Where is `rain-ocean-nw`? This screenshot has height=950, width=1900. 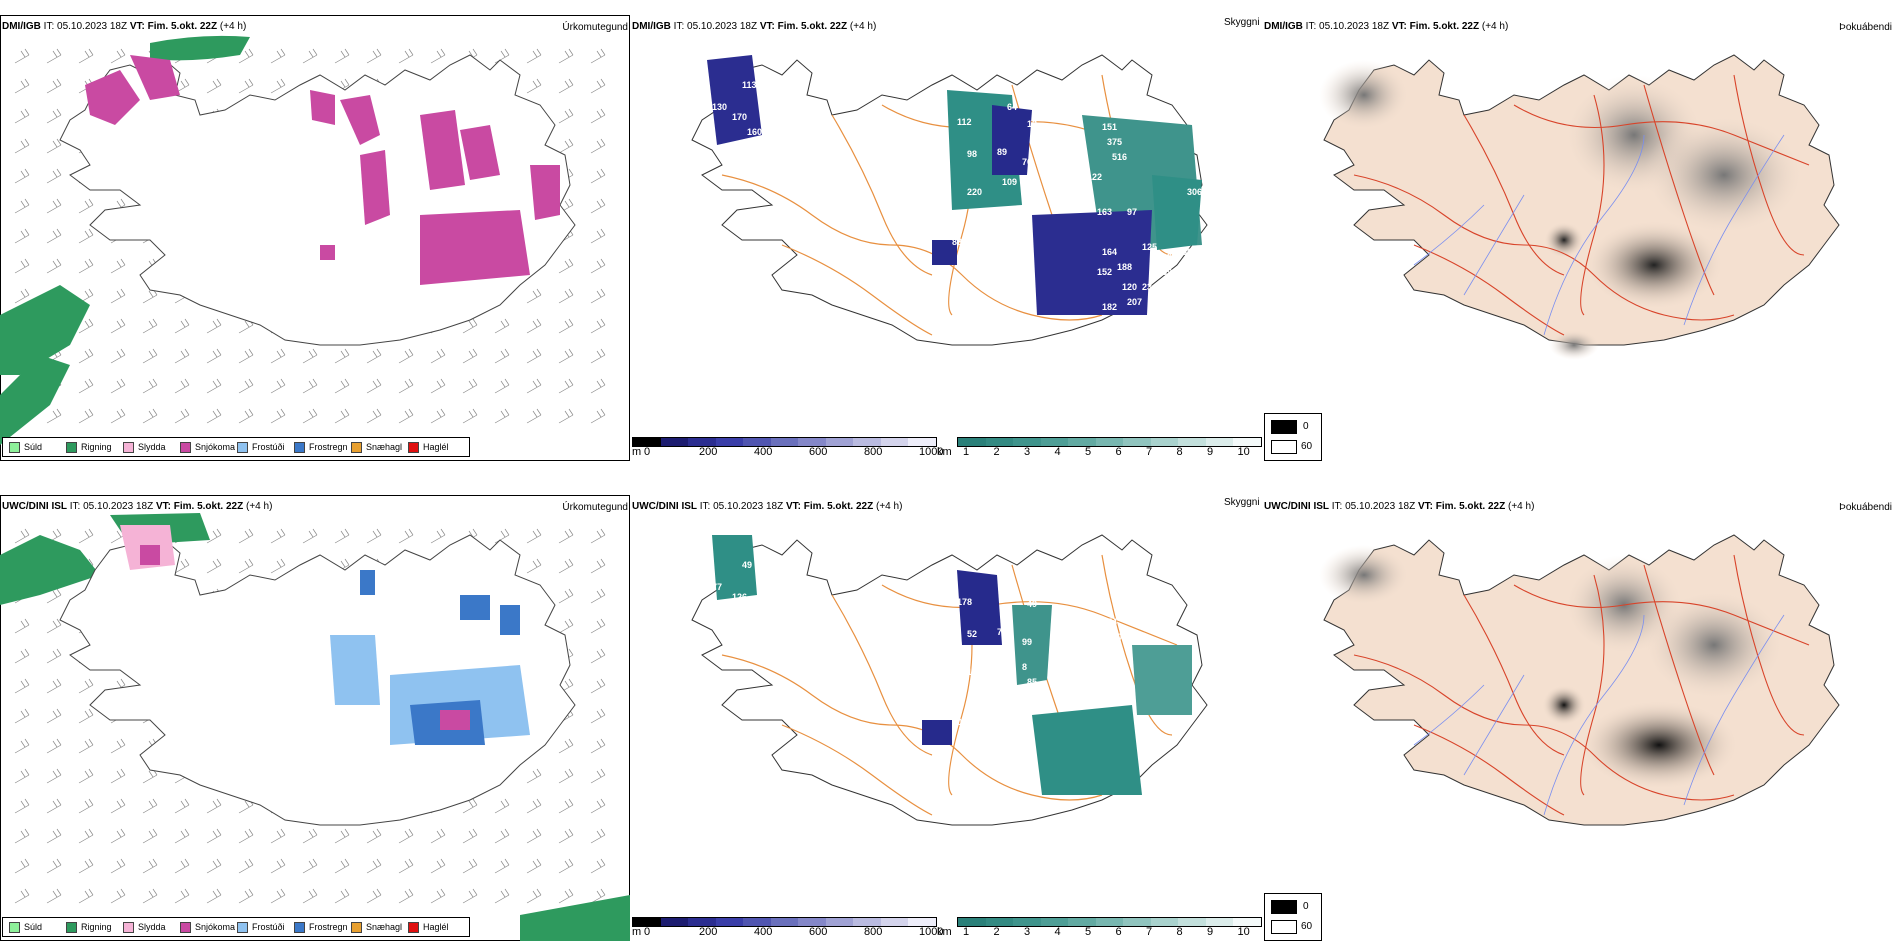
rain-ocean-nw is located at coordinates (200, 48).